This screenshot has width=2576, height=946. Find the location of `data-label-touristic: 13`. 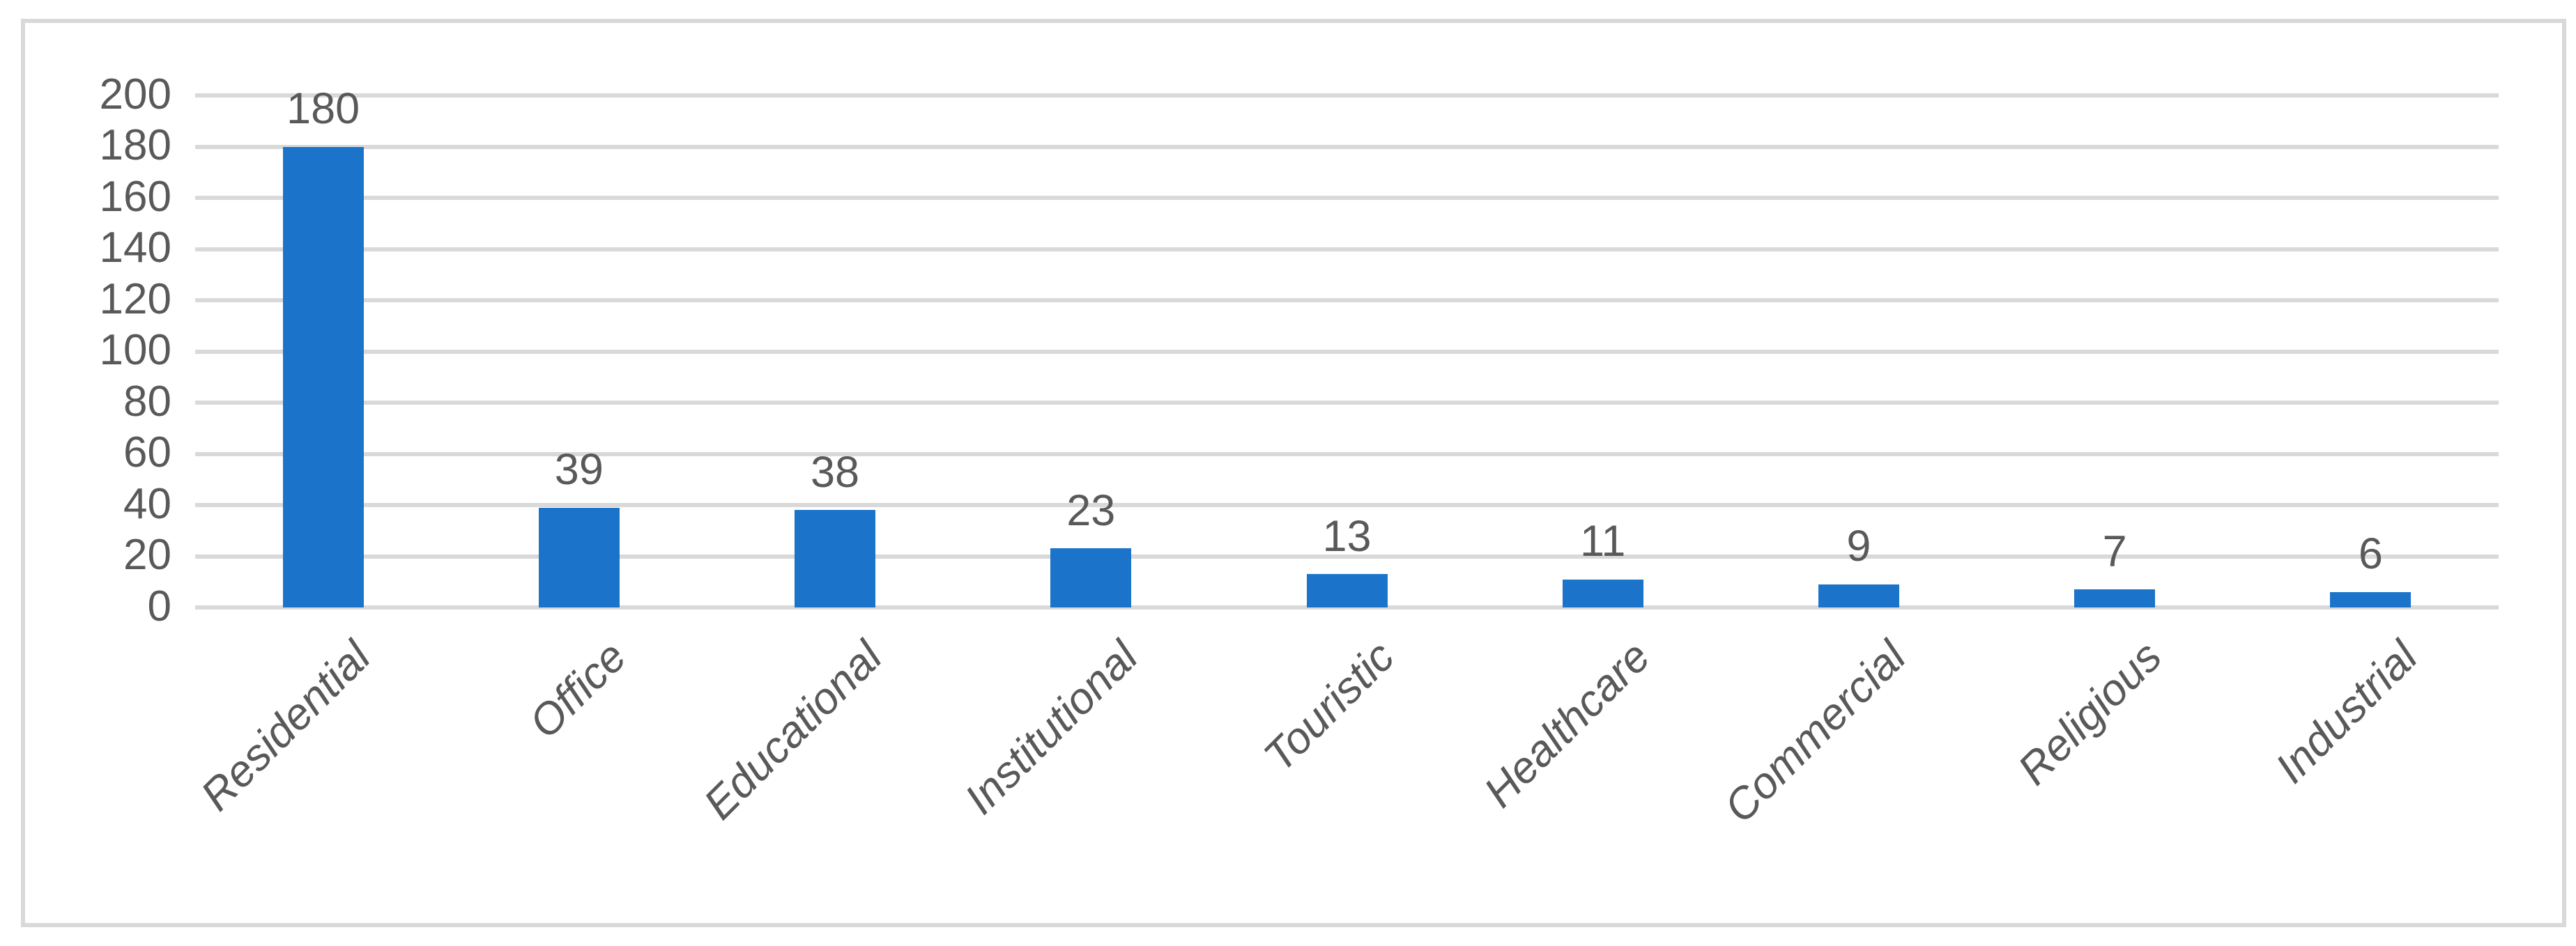

data-label-touristic: 13 is located at coordinates (1347, 536).